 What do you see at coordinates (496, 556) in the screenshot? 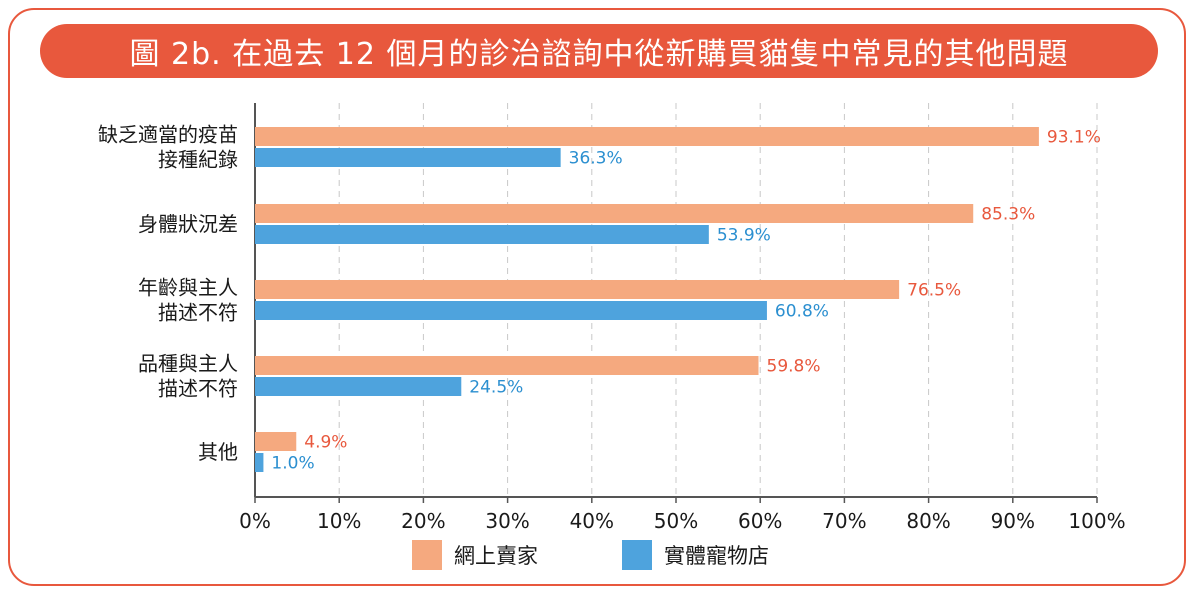
I see `legend-label-online: 網上賣家` at bounding box center [496, 556].